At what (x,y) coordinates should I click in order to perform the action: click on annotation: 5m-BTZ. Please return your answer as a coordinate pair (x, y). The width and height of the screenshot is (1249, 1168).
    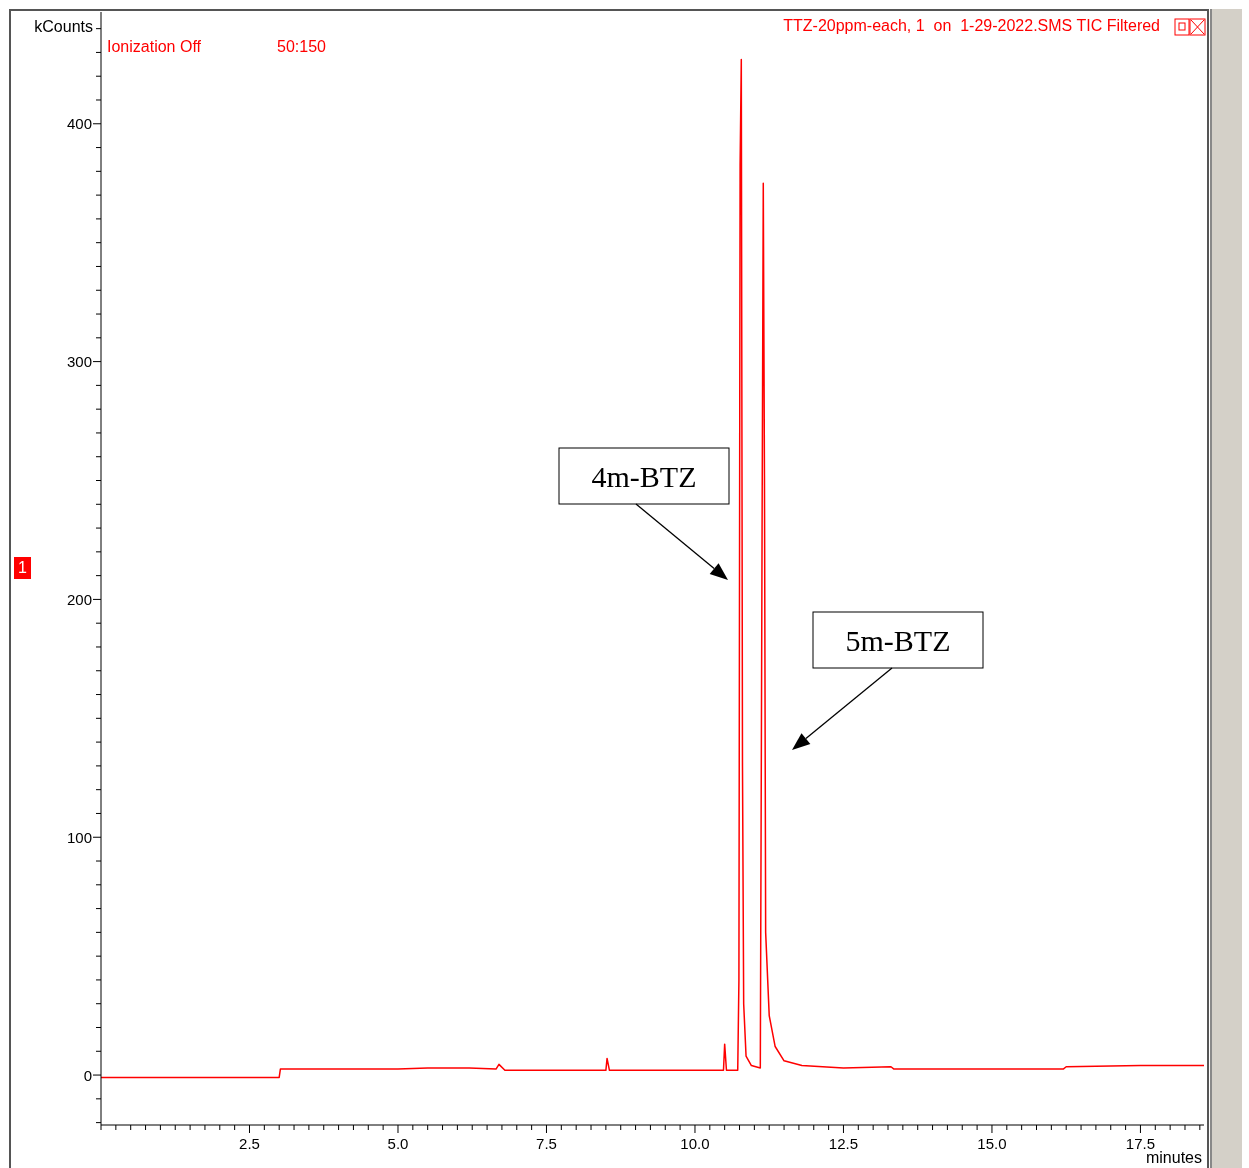
    Looking at the image, I should click on (898, 640).